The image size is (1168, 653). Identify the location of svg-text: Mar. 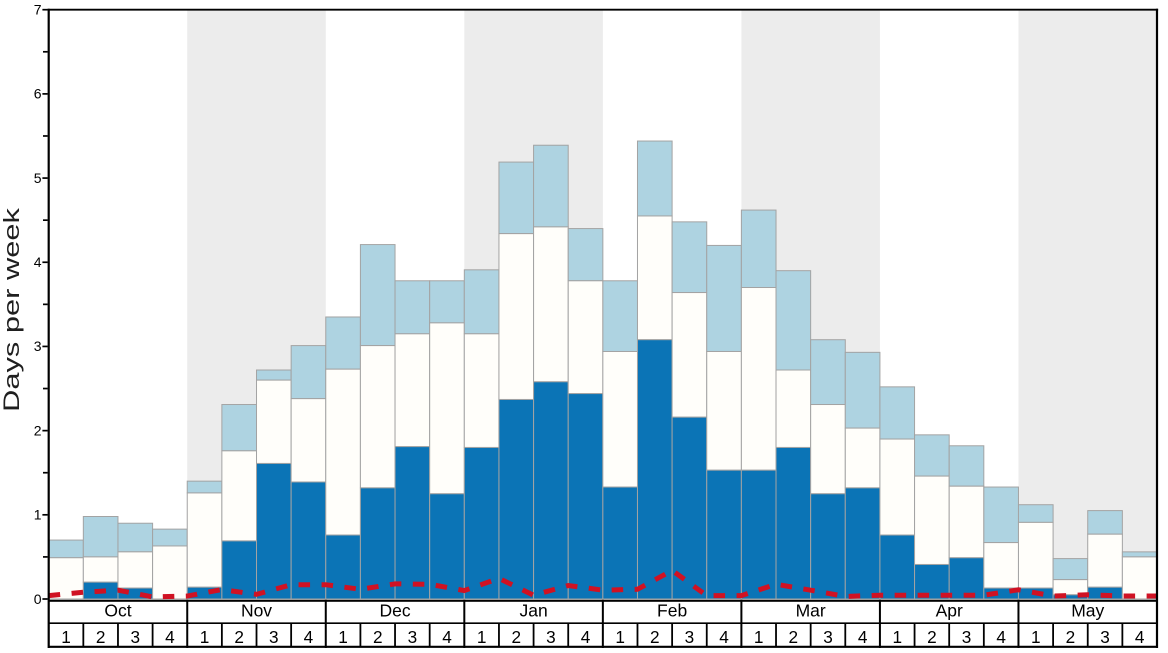
(811, 610).